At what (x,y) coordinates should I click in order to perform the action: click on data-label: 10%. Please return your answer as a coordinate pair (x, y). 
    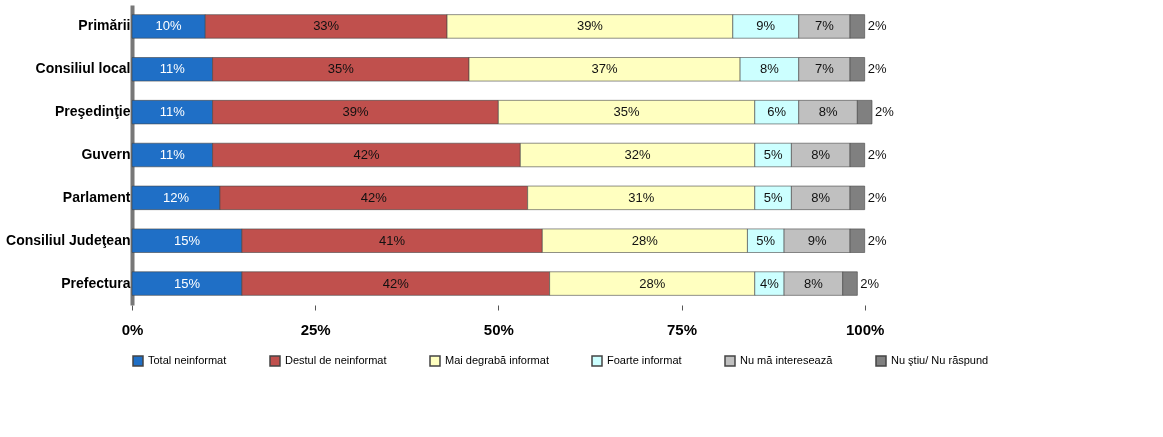
    Looking at the image, I should click on (169, 26).